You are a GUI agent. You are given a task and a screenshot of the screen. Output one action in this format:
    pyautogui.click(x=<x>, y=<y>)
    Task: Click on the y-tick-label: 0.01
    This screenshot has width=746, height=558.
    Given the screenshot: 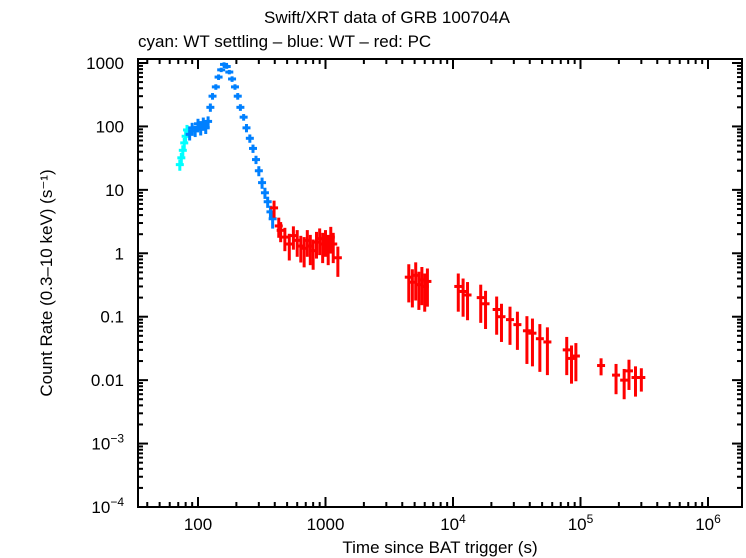 What is the action you would take?
    pyautogui.click(x=107, y=380)
    